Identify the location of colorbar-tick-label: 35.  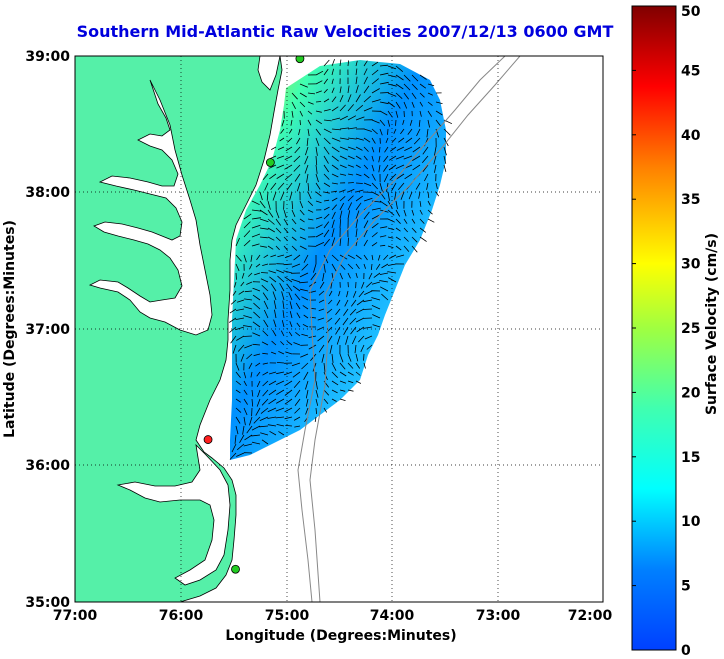
(690, 200).